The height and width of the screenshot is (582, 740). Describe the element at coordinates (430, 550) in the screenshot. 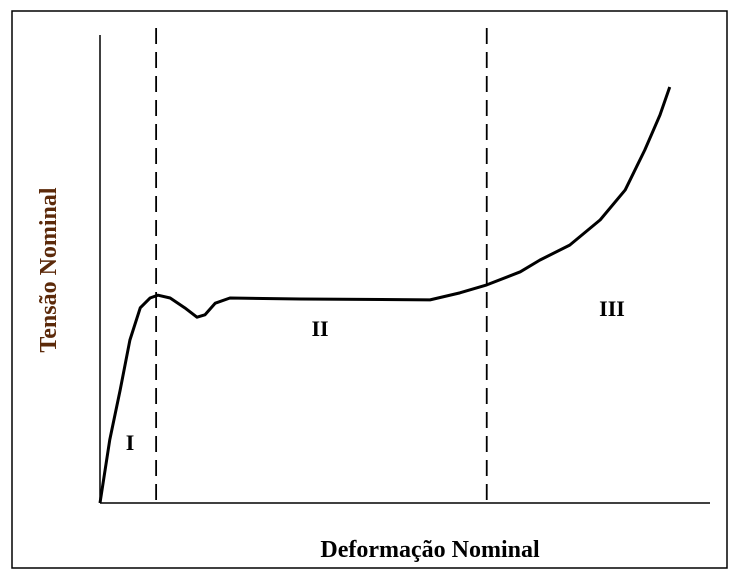

I see `x-axis-label: Deformação Nominal` at that location.